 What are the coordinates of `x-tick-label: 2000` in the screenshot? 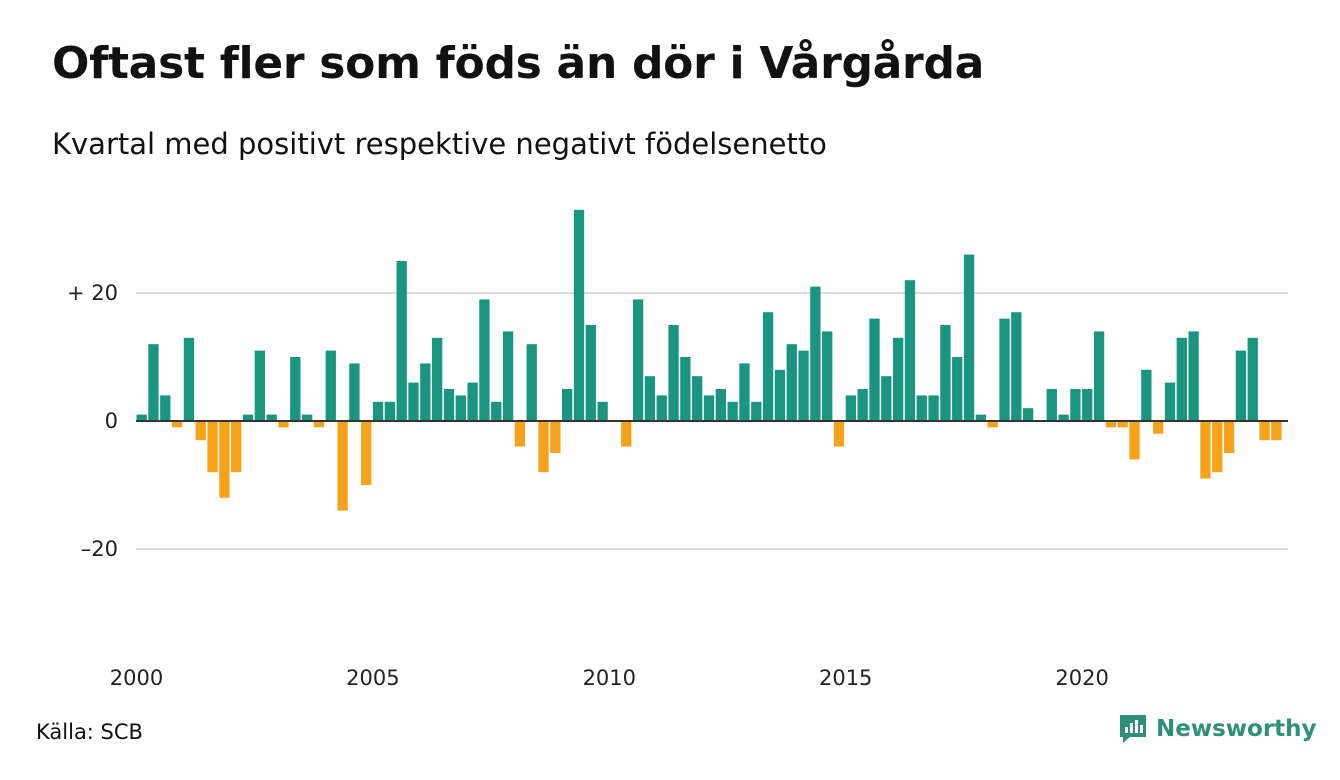 It's located at (136, 678).